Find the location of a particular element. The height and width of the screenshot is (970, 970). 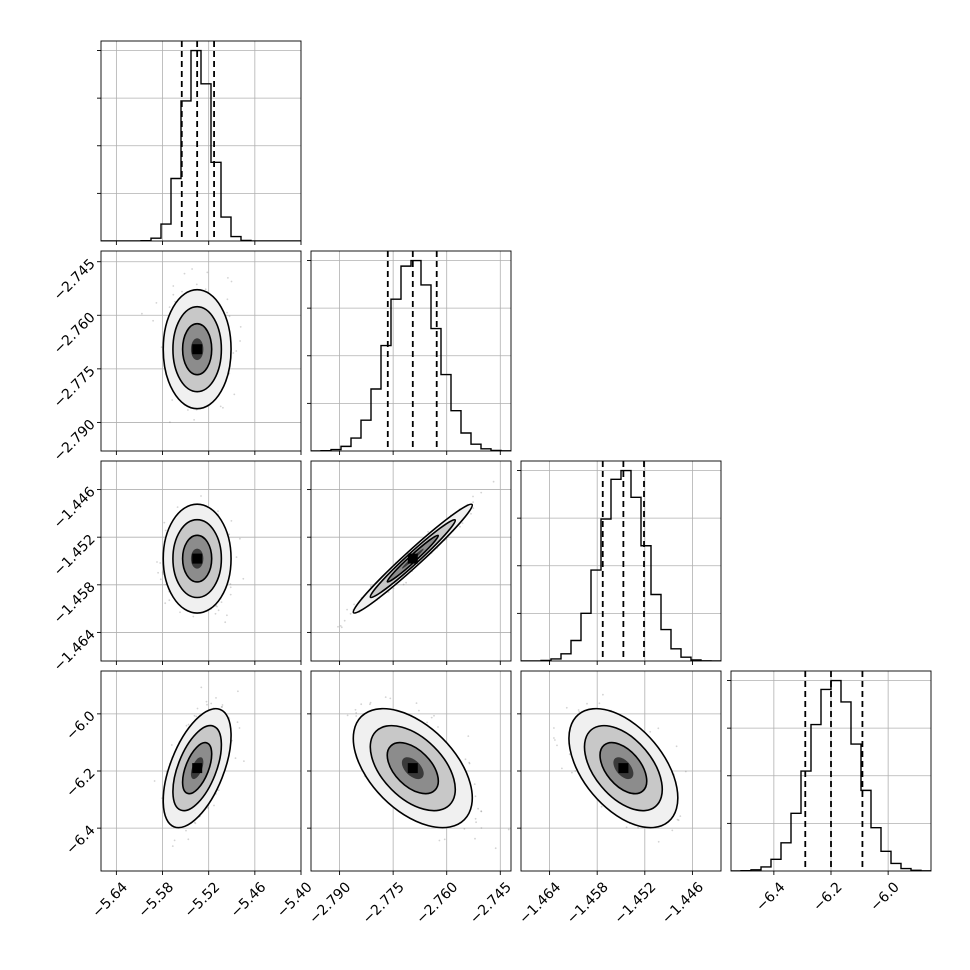

y-tick-label: −6.0 is located at coordinates (80, 725).